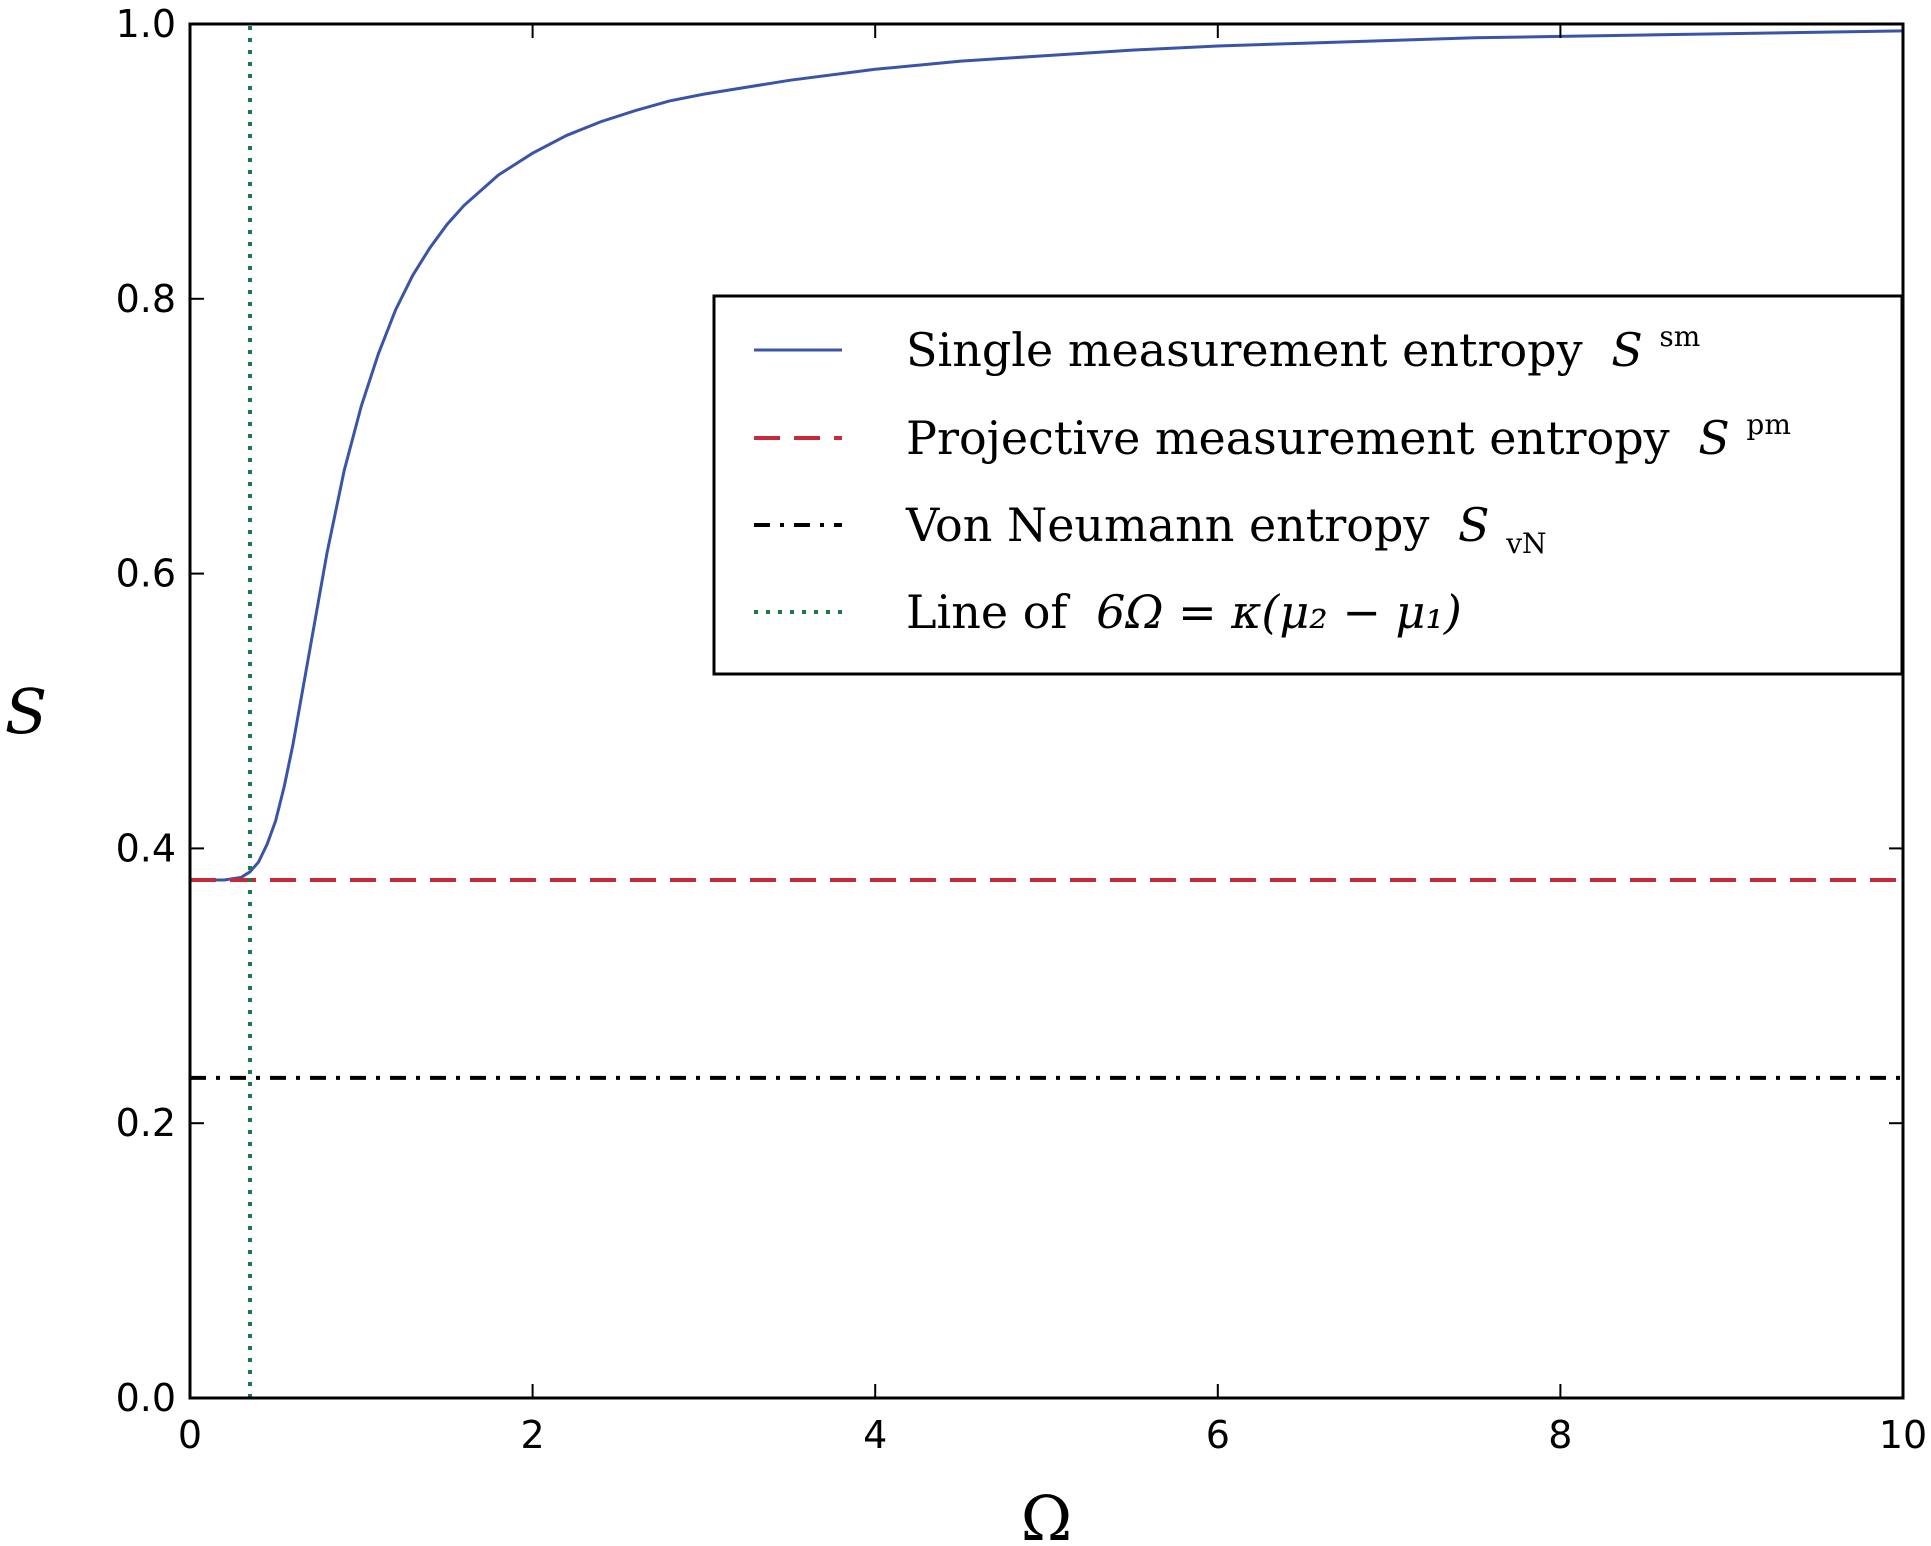  Describe the element at coordinates (533, 1435) in the screenshot. I see `x-tick-label: 2` at that location.